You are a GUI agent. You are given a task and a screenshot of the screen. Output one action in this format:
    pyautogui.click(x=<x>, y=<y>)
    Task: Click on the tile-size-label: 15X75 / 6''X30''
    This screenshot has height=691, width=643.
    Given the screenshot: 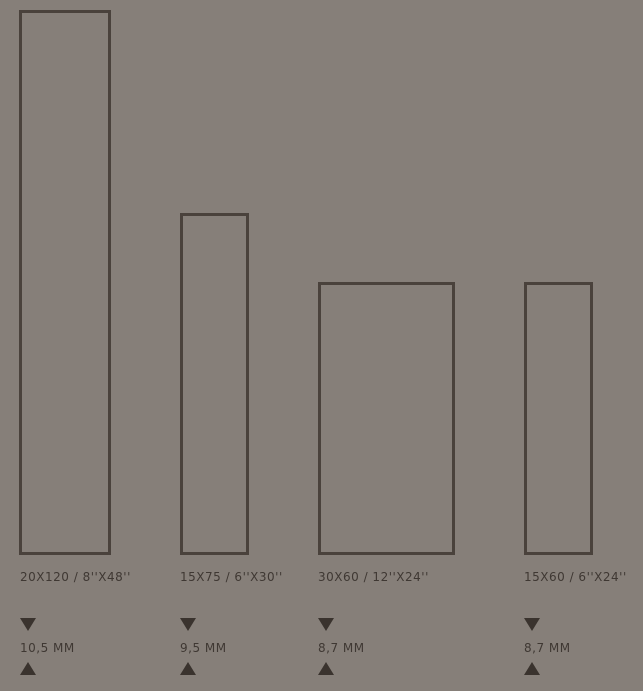 What is the action you would take?
    pyautogui.click(x=231, y=577)
    